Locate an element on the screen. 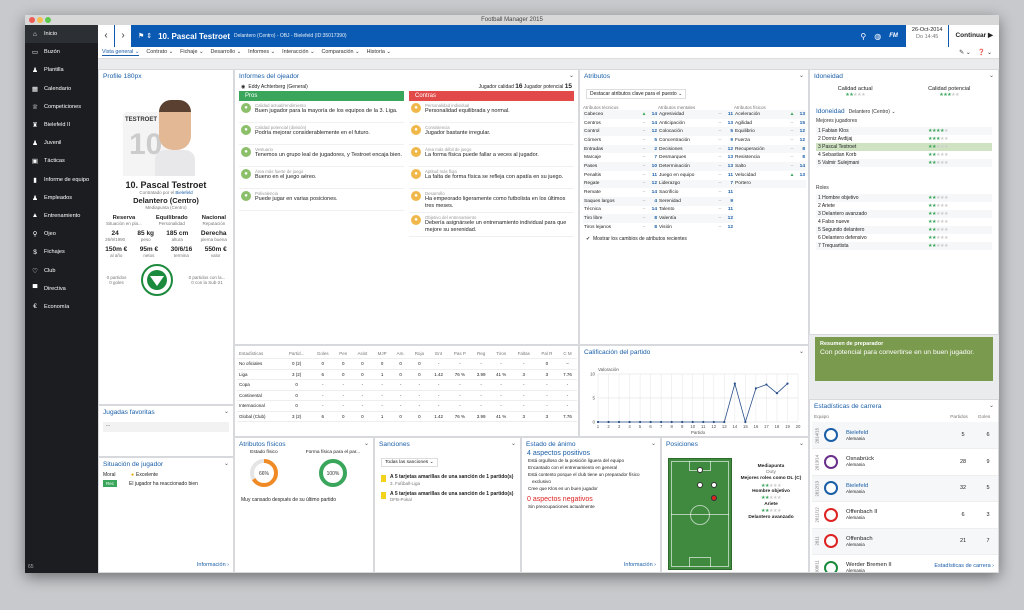 The width and height of the screenshot is (1024, 610). stats-header: Am. is located at coordinates (400, 353).